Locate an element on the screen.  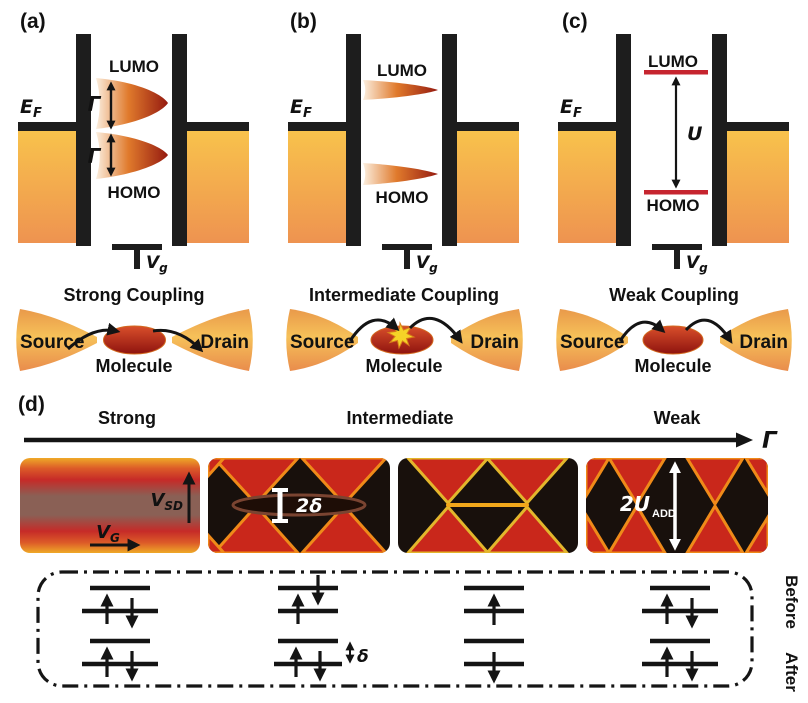
gamma-axis-arrowhead is located at coordinates (744, 440).